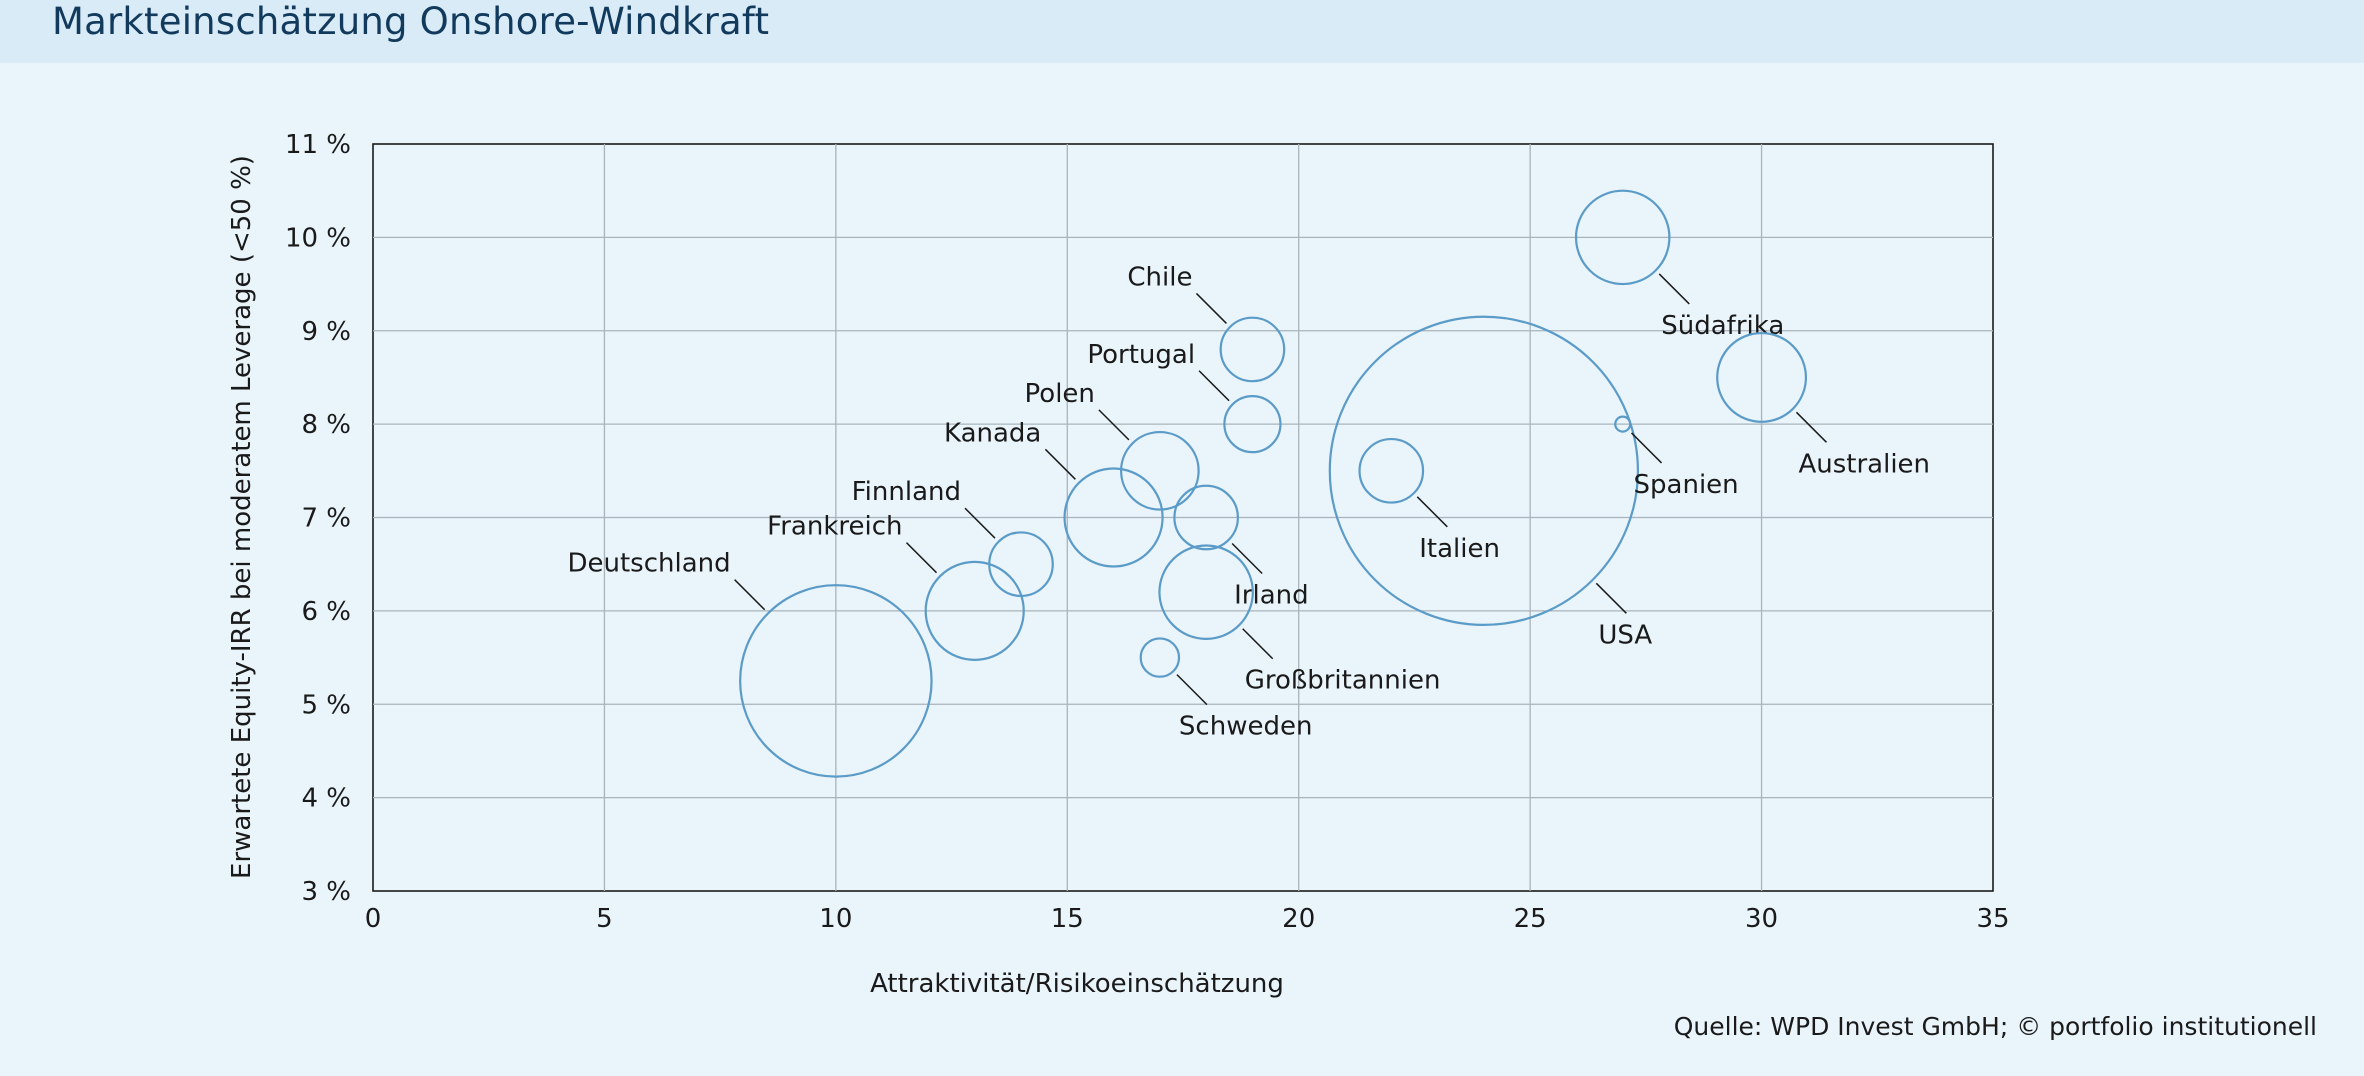 This screenshot has height=1076, width=2364. Describe the element at coordinates (1722, 326) in the screenshot. I see `bubble-label-südafrika: Südafrika` at that location.